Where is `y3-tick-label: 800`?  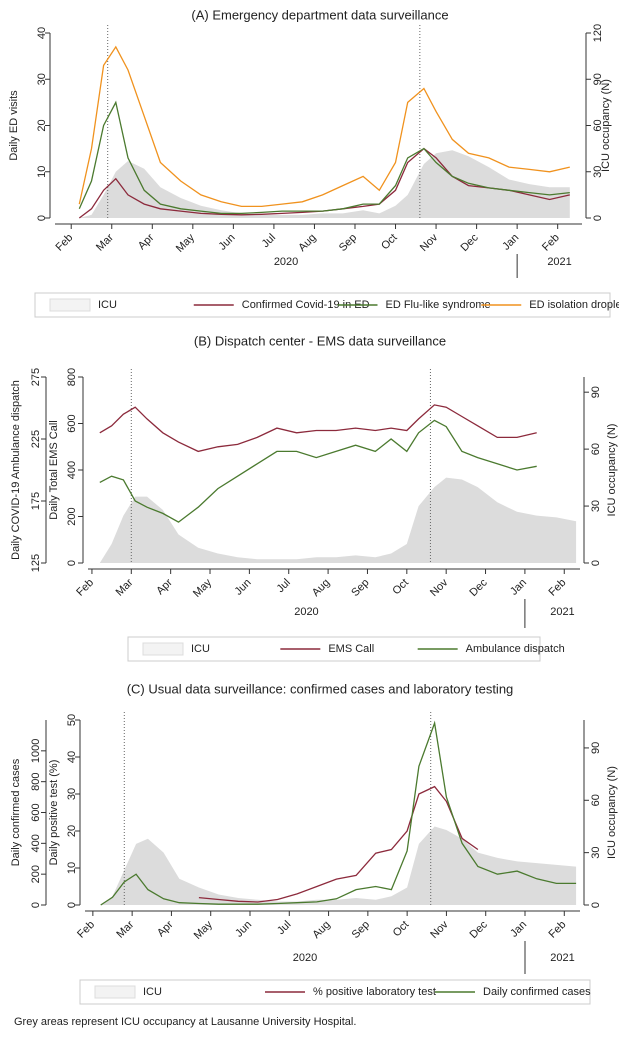 y3-tick-label: 800 is located at coordinates (36, 781).